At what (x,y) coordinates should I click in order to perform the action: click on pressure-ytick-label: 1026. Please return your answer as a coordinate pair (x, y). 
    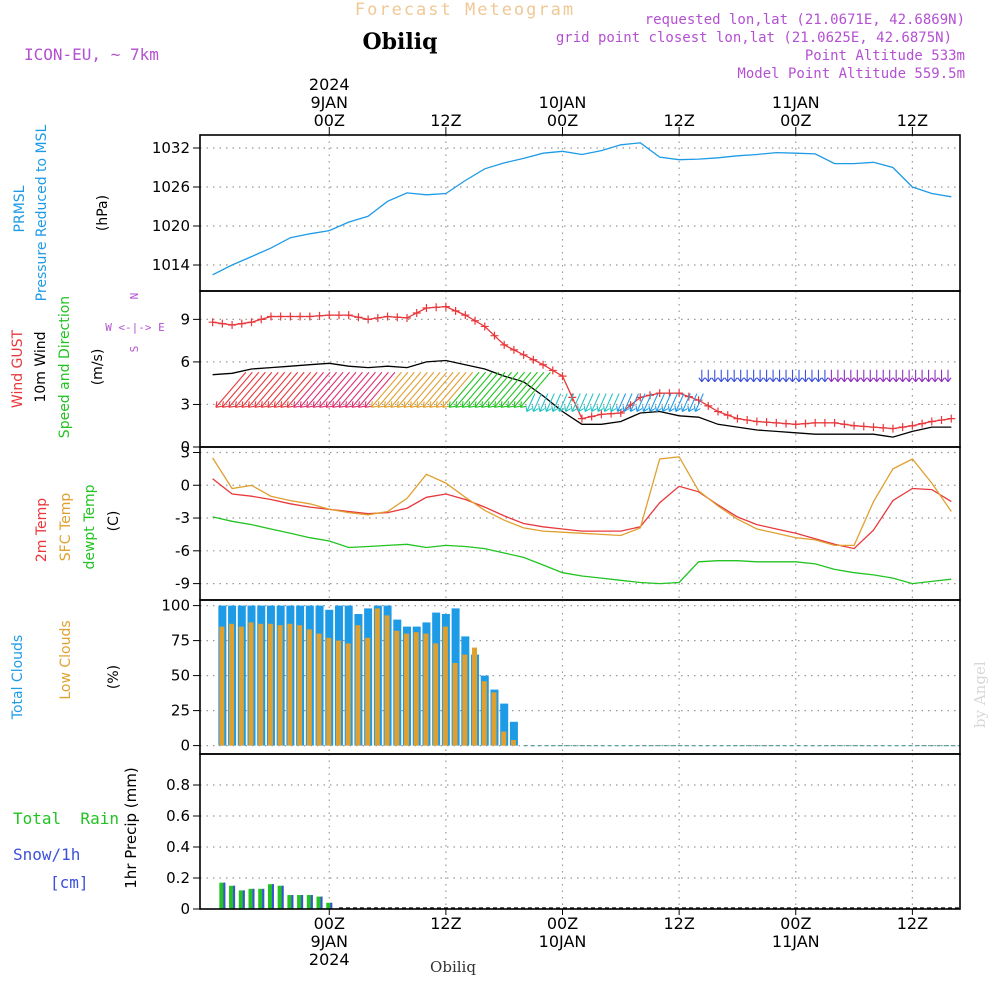
    Looking at the image, I should click on (171, 187).